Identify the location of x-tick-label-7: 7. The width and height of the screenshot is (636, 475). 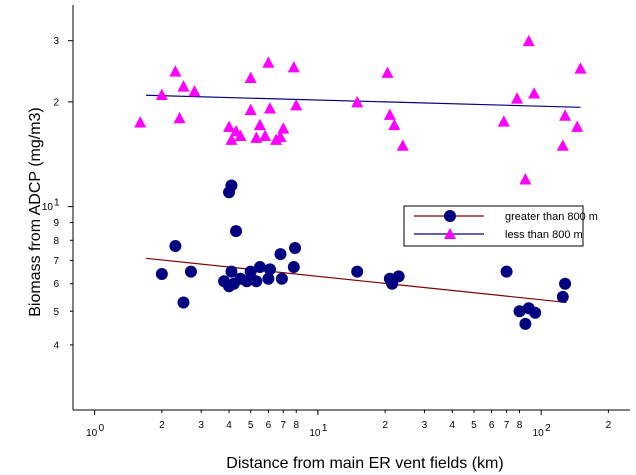
(284, 425).